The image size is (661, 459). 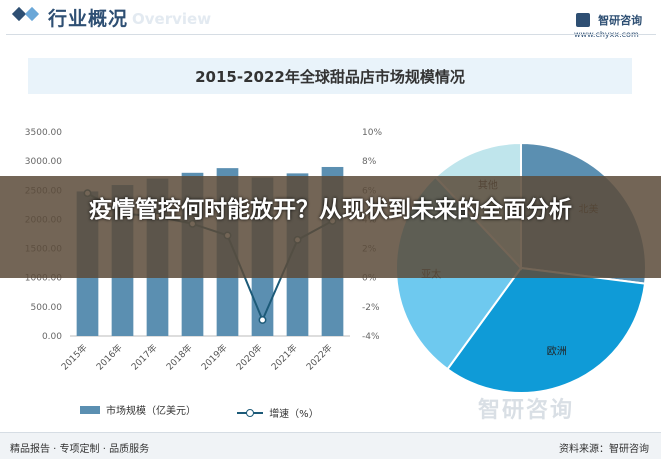 I want to click on right-axis-tick-label: -2%, so click(x=371, y=308).